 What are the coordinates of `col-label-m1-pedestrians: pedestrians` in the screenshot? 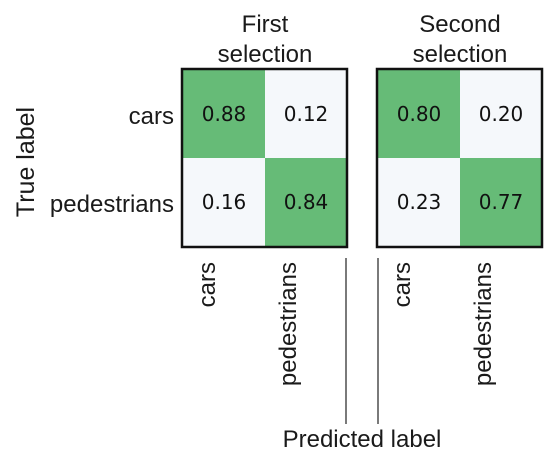 It's located at (288, 324).